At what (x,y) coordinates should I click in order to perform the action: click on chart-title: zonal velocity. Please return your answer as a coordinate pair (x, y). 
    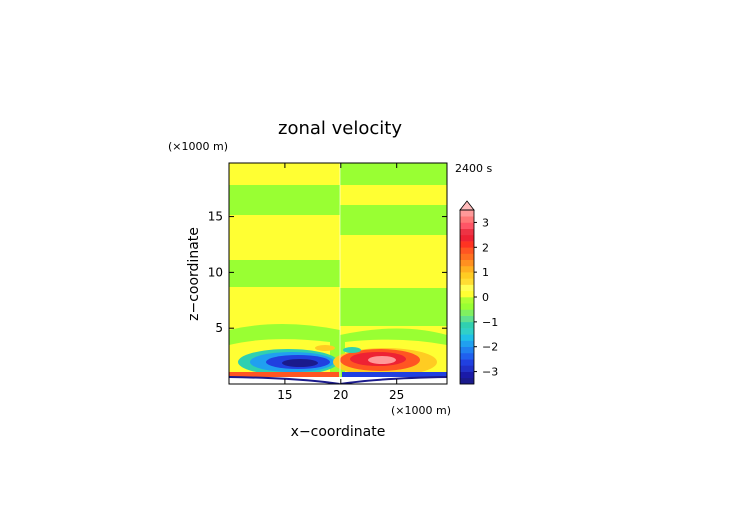
    Looking at the image, I should click on (340, 128).